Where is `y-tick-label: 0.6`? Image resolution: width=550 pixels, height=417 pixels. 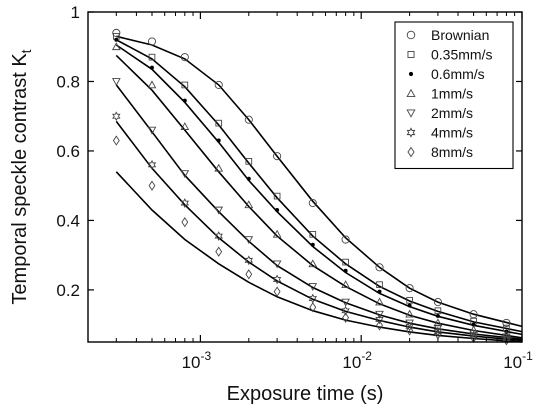 y-tick-label: 0.6 is located at coordinates (68, 151).